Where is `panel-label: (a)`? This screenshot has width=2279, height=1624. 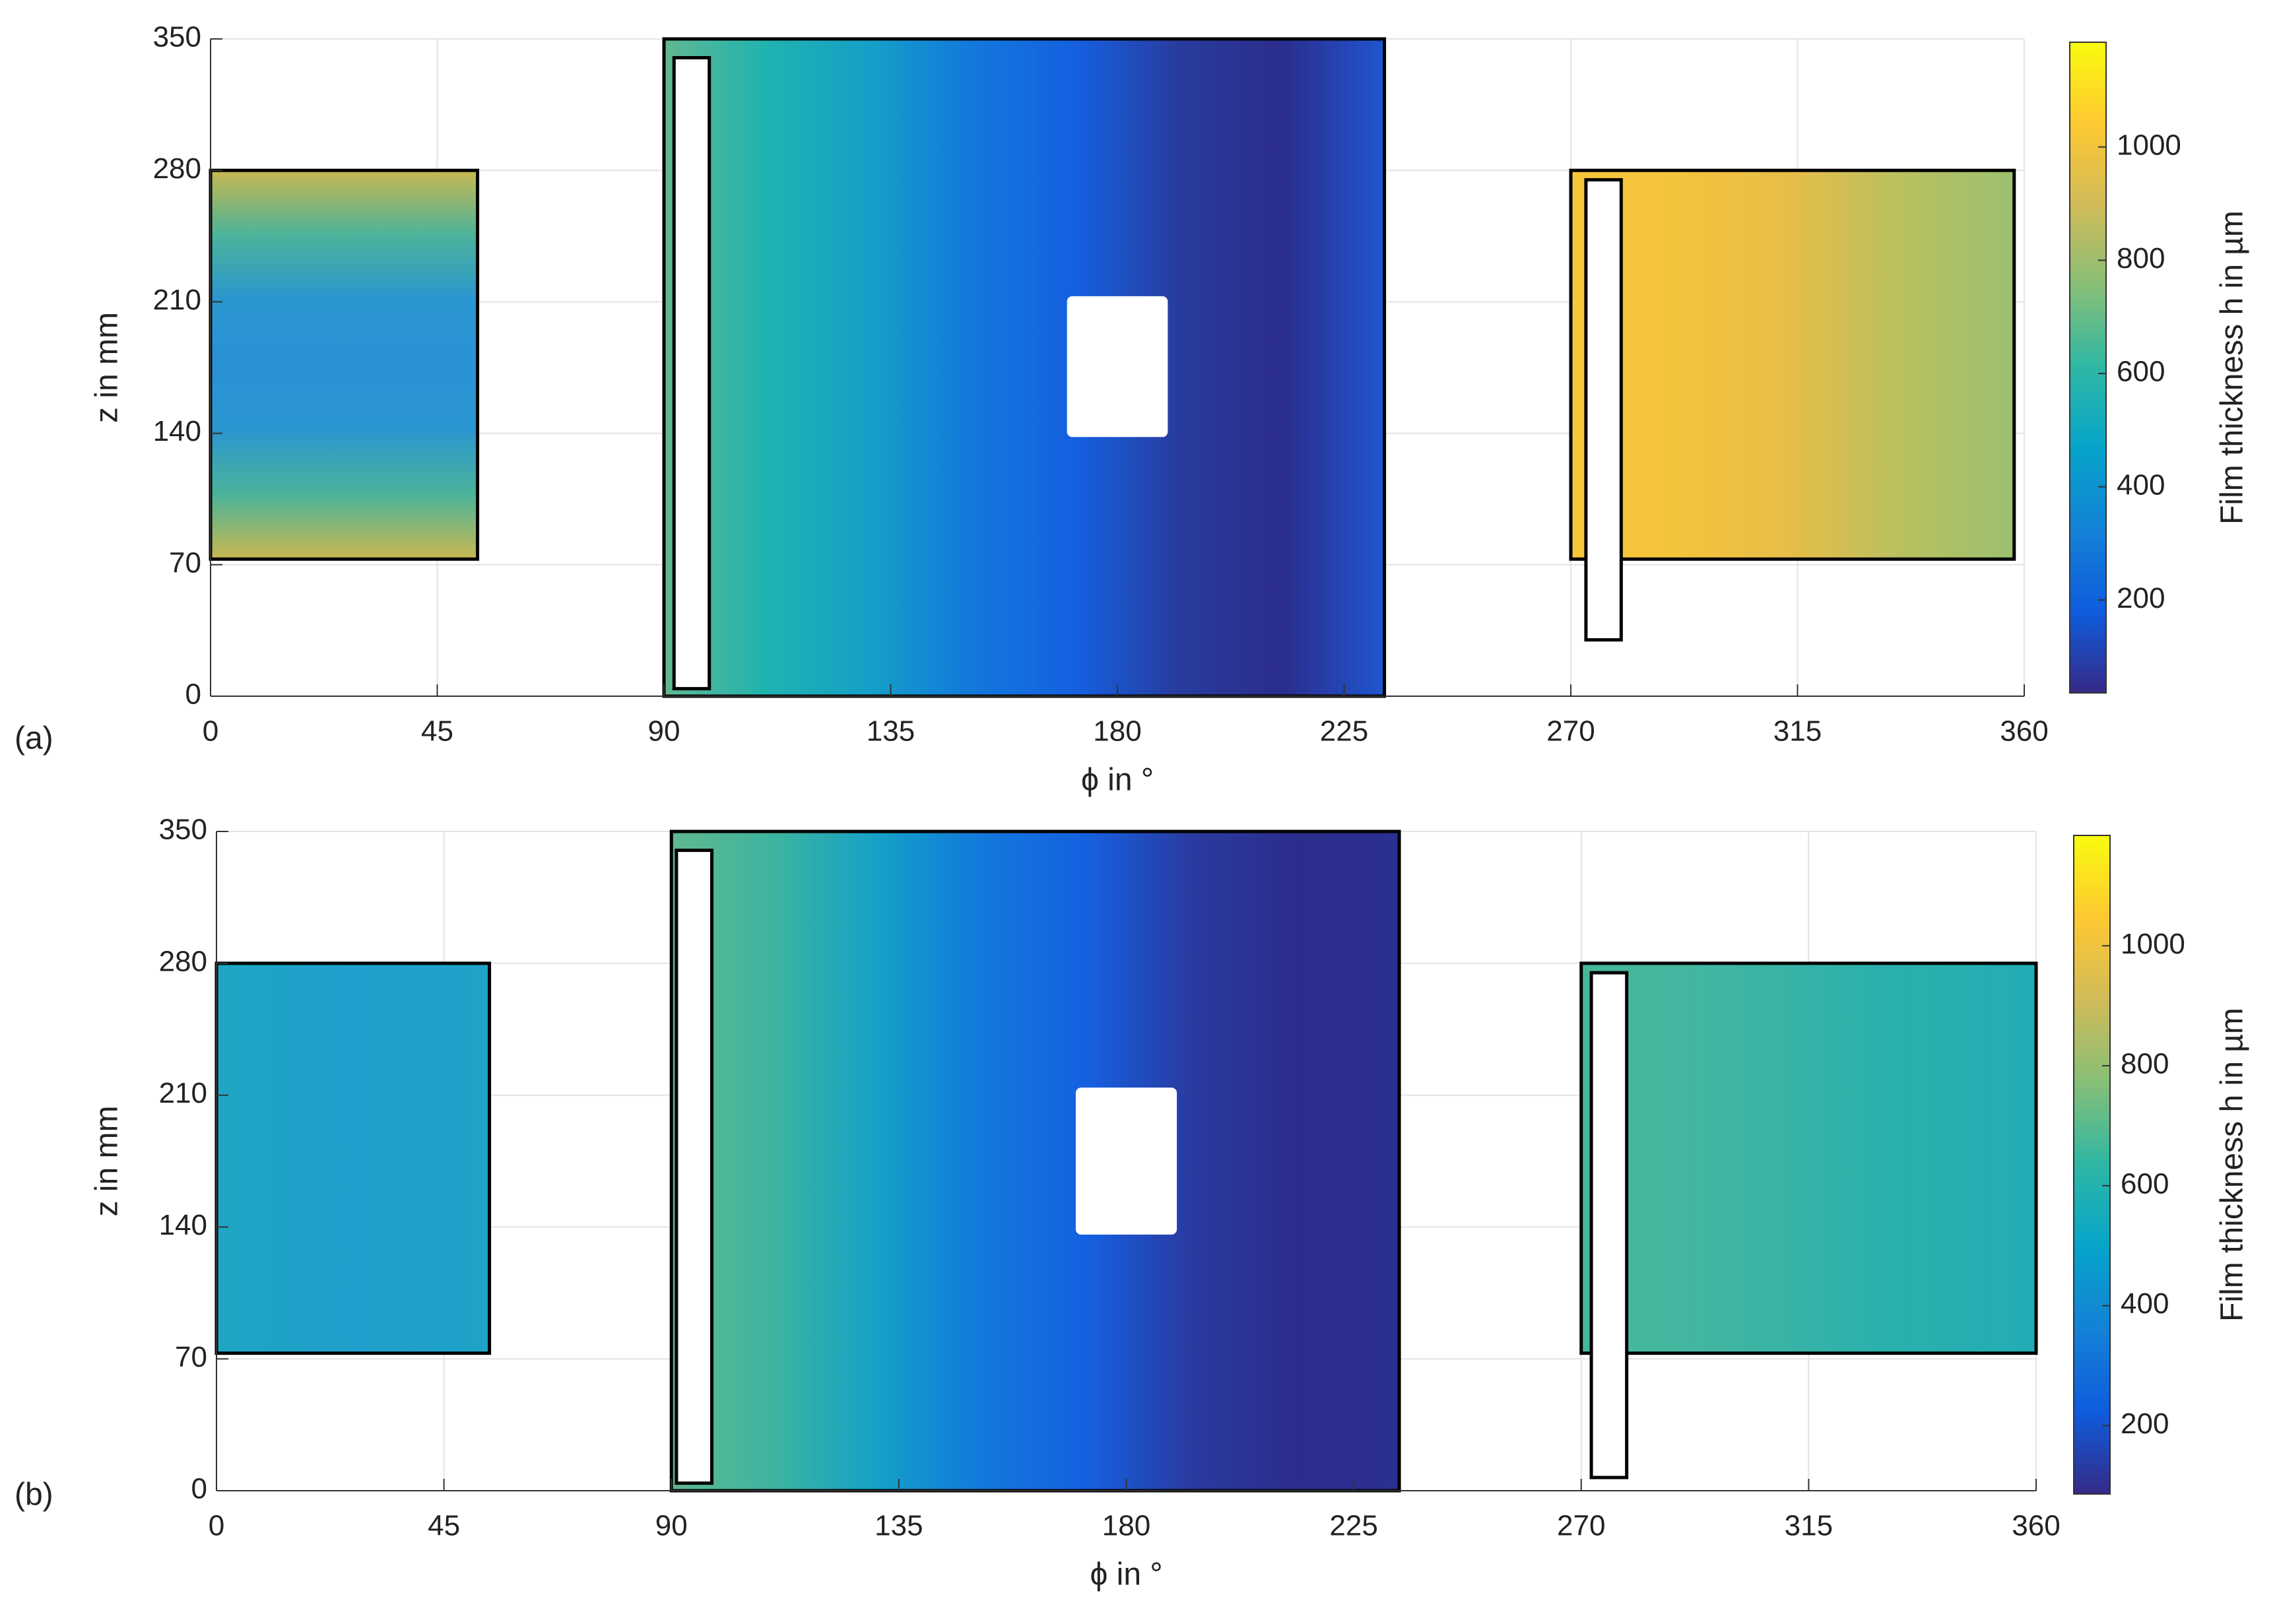 panel-label: (a) is located at coordinates (34, 738).